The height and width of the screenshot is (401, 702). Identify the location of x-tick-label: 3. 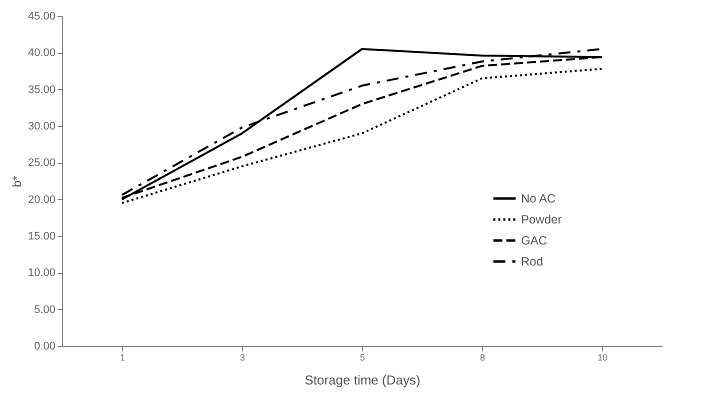
(243, 357).